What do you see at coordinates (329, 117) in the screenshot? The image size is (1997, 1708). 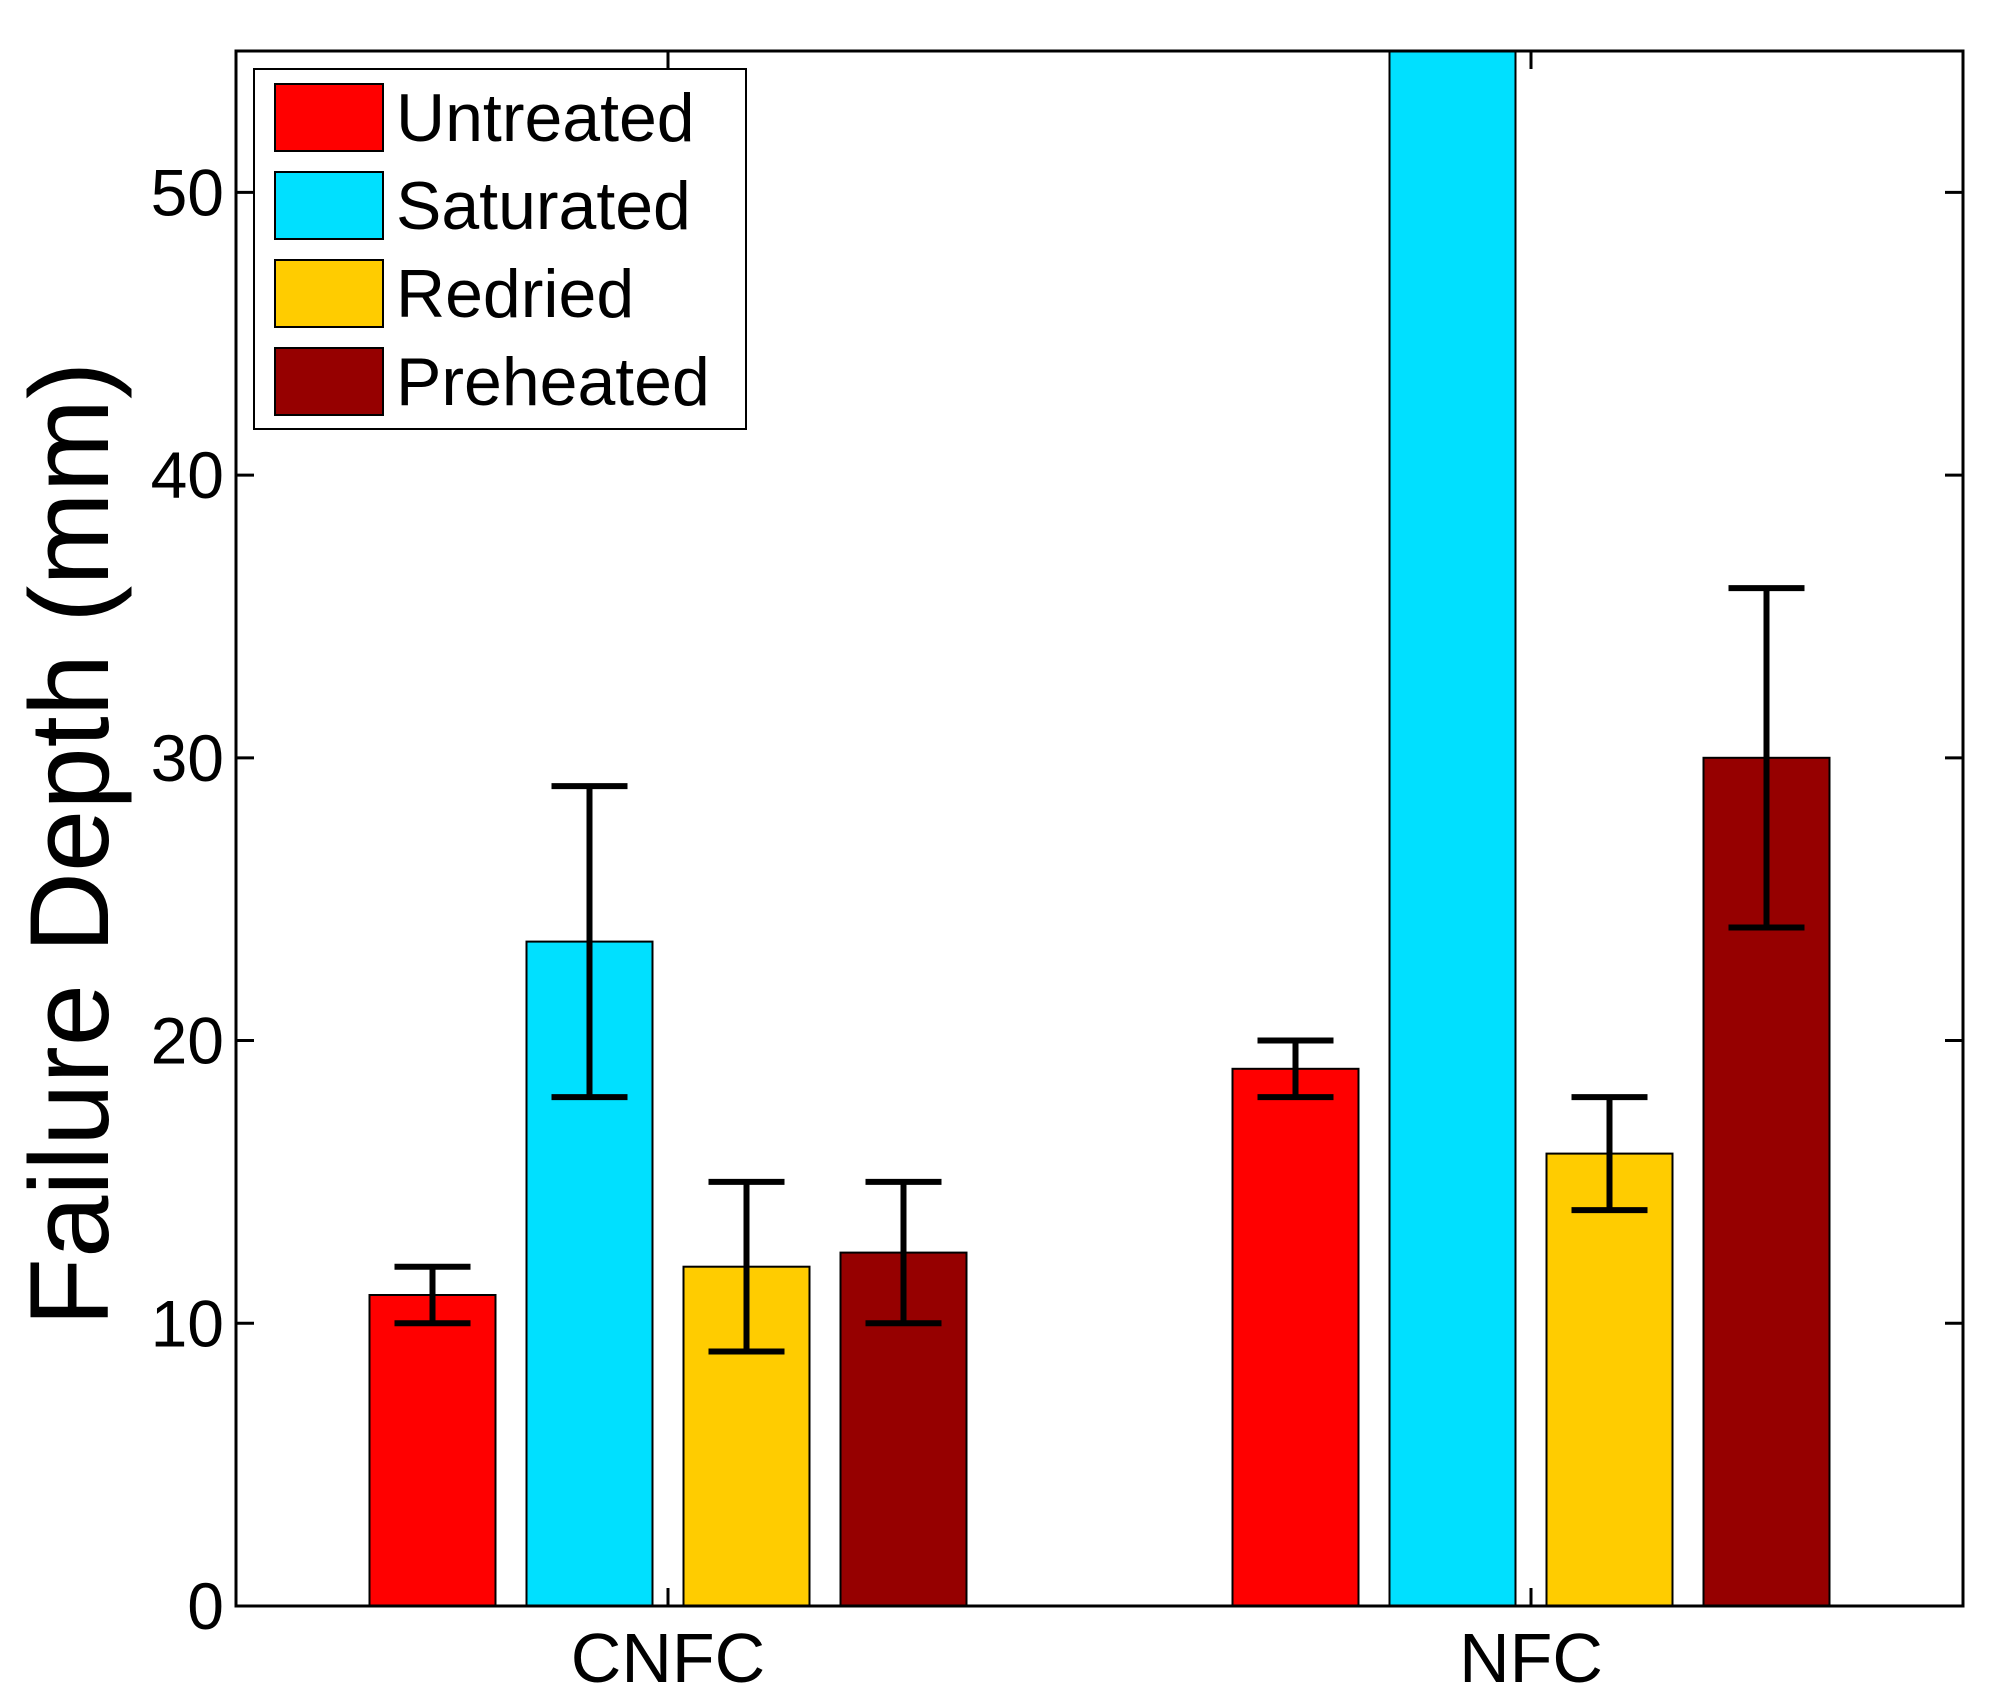 I see `legend-swatch-untreated` at bounding box center [329, 117].